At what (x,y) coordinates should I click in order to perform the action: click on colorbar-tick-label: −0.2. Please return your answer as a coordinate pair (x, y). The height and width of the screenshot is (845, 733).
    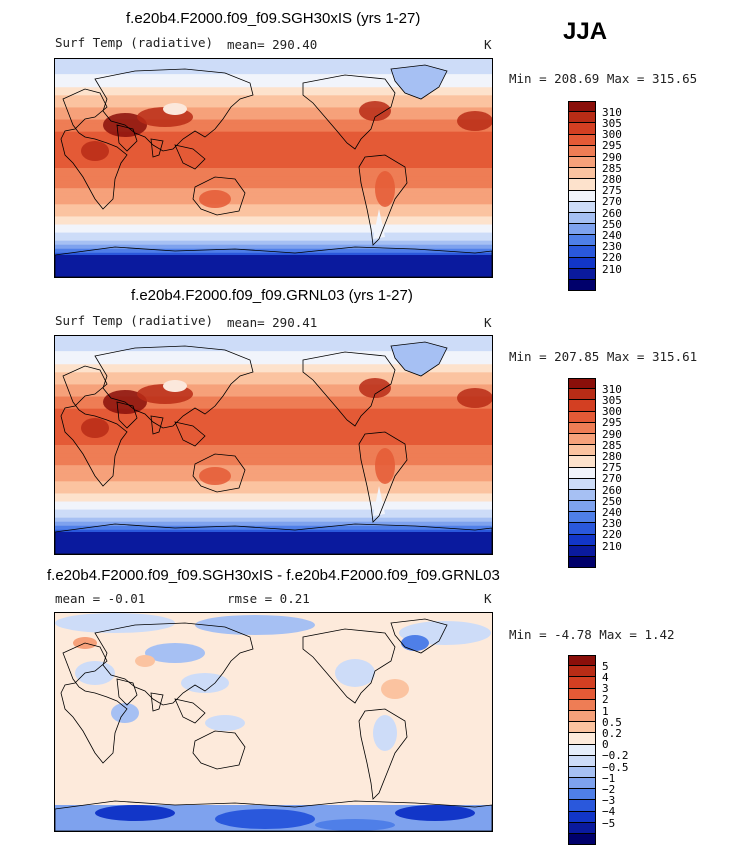
    Looking at the image, I should click on (615, 756).